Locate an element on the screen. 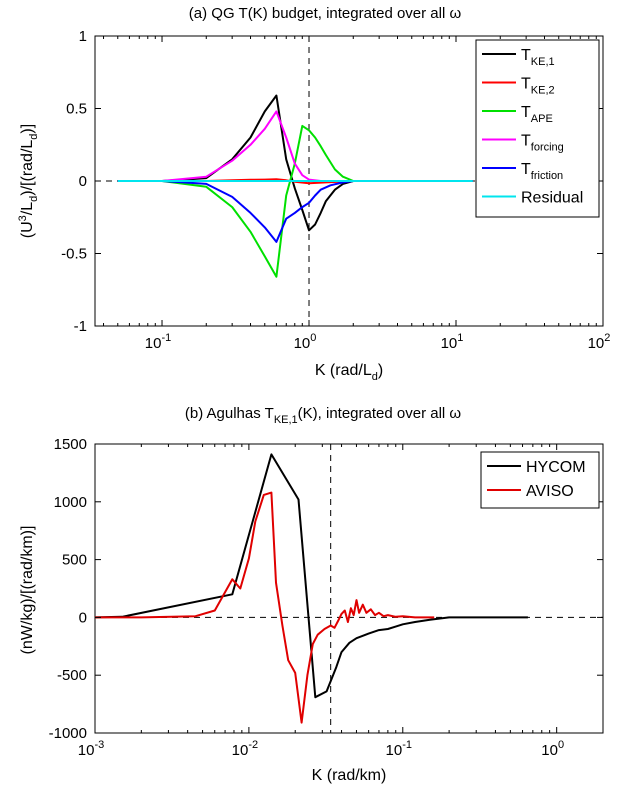 The width and height of the screenshot is (626, 790). panel-b-y-axis-label: (nW/kg)/[(rad/km)] is located at coordinates (27, 590).